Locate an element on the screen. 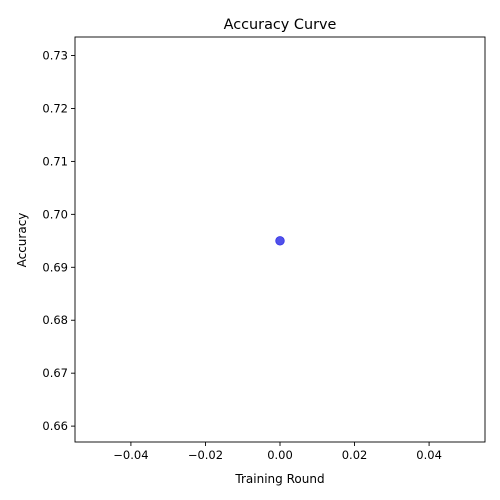 The image size is (500, 500). y-tick-label: 0.70 is located at coordinates (55, 214).